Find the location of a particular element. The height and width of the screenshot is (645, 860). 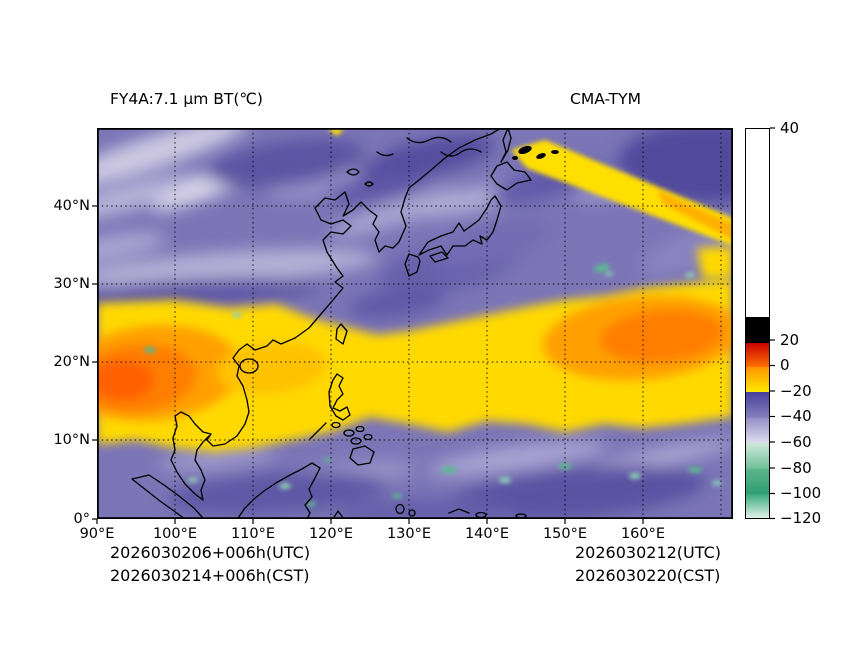

plot-title-left: FY4A:7.1 μm BT(℃) is located at coordinates (186, 99).